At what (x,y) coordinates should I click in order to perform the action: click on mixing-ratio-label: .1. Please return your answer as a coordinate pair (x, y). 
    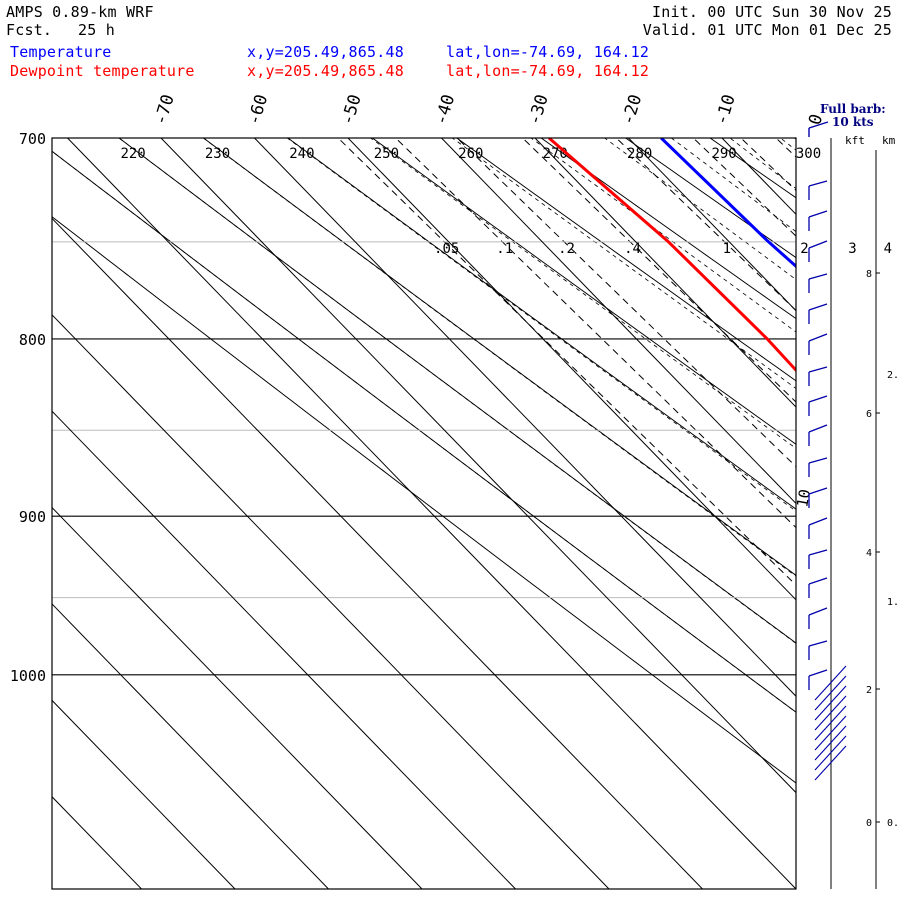
    Looking at the image, I should click on (504, 249).